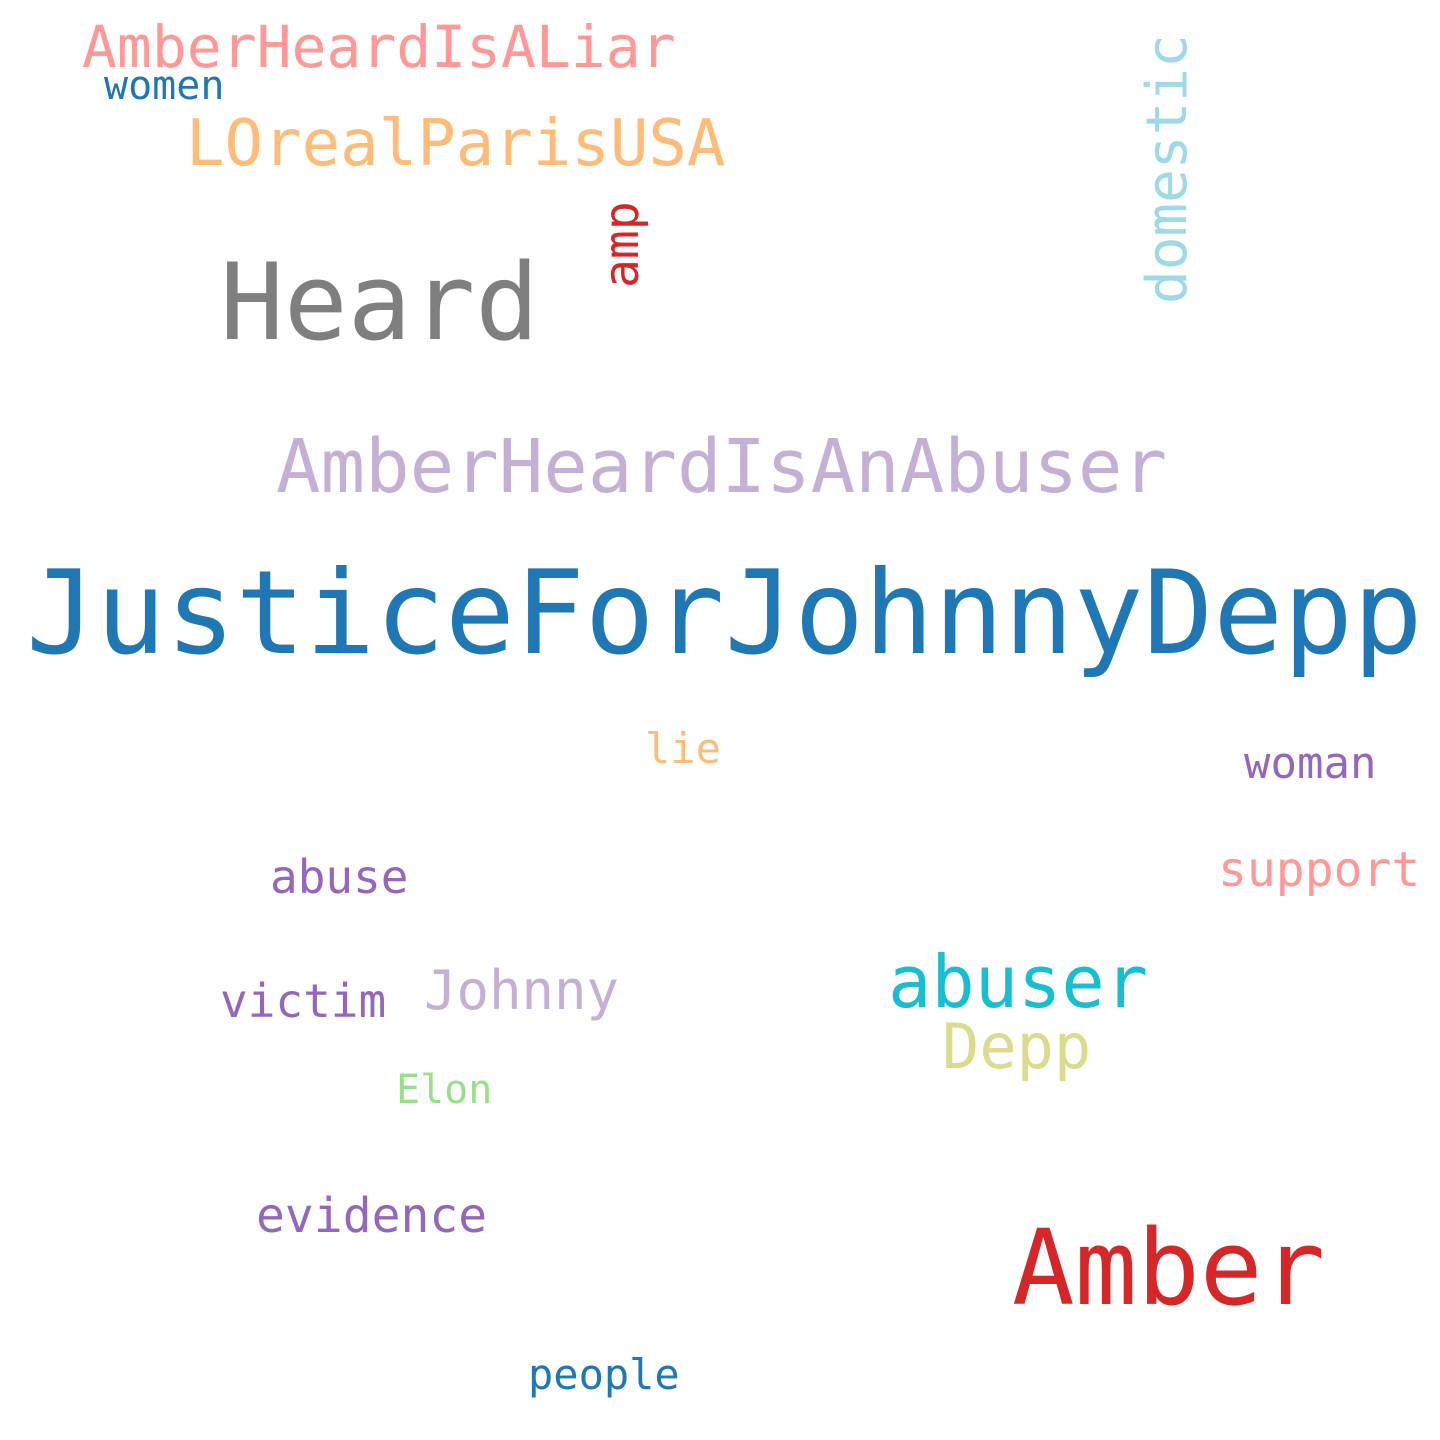 Image resolution: width=1440 pixels, height=1440 pixels. I want to click on word-abuser: abuser, so click(1018, 982).